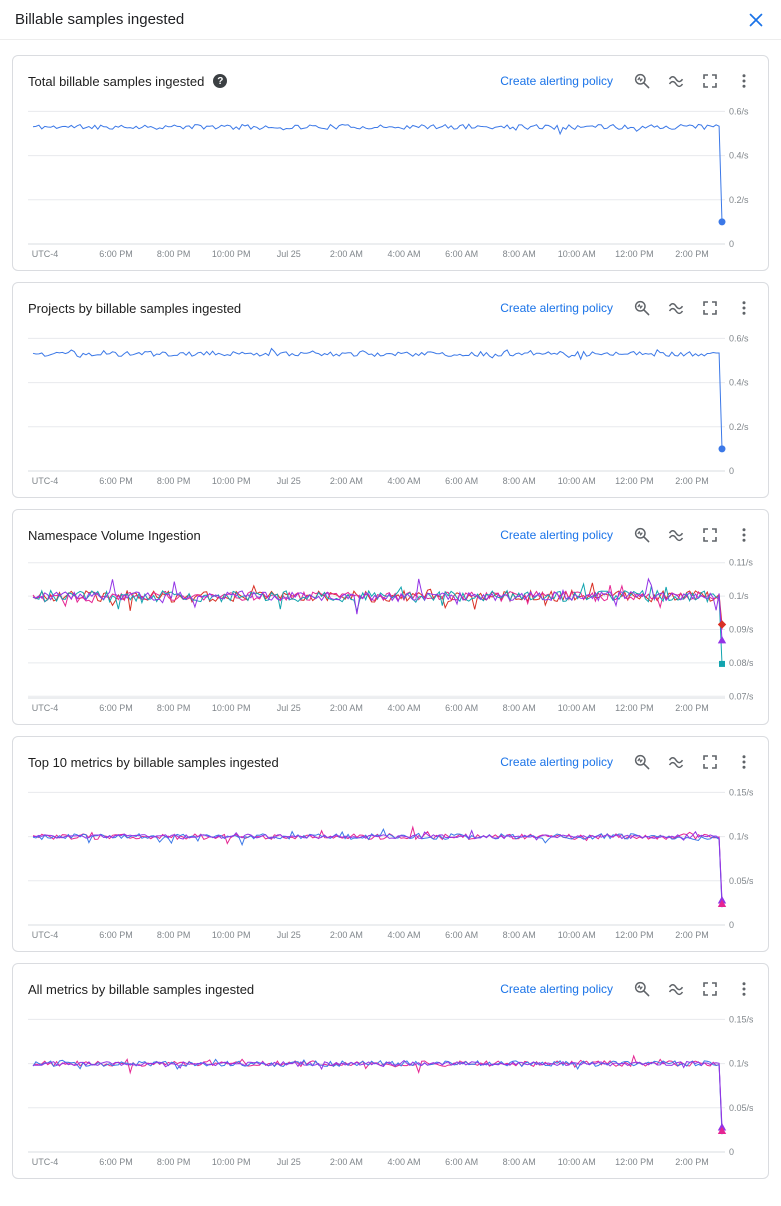 Image resolution: width=781 pixels, height=1206 pixels. What do you see at coordinates (741, 630) in the screenshot?
I see `svg-text: 0.09/s` at bounding box center [741, 630].